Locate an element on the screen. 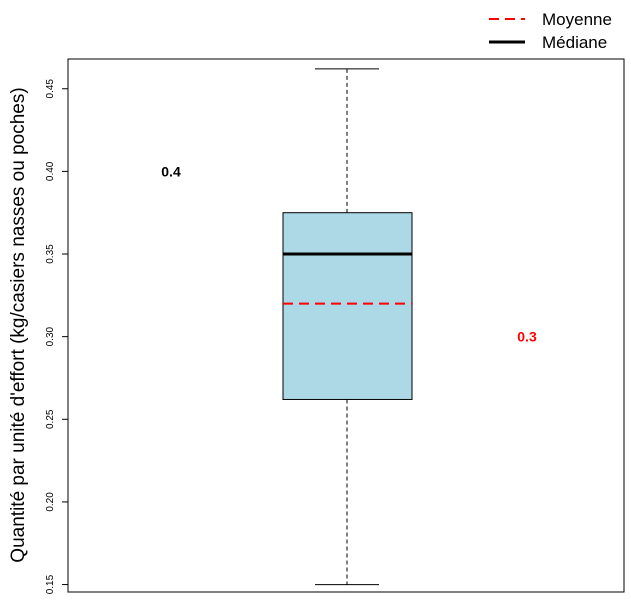  interquartile-box is located at coordinates (347, 306).